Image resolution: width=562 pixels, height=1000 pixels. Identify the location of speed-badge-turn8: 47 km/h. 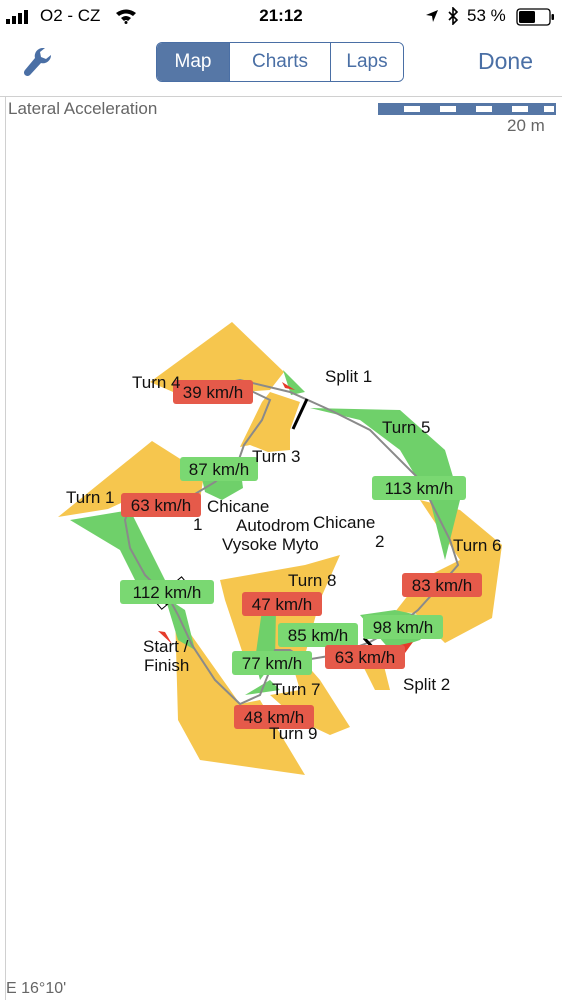
(282, 604).